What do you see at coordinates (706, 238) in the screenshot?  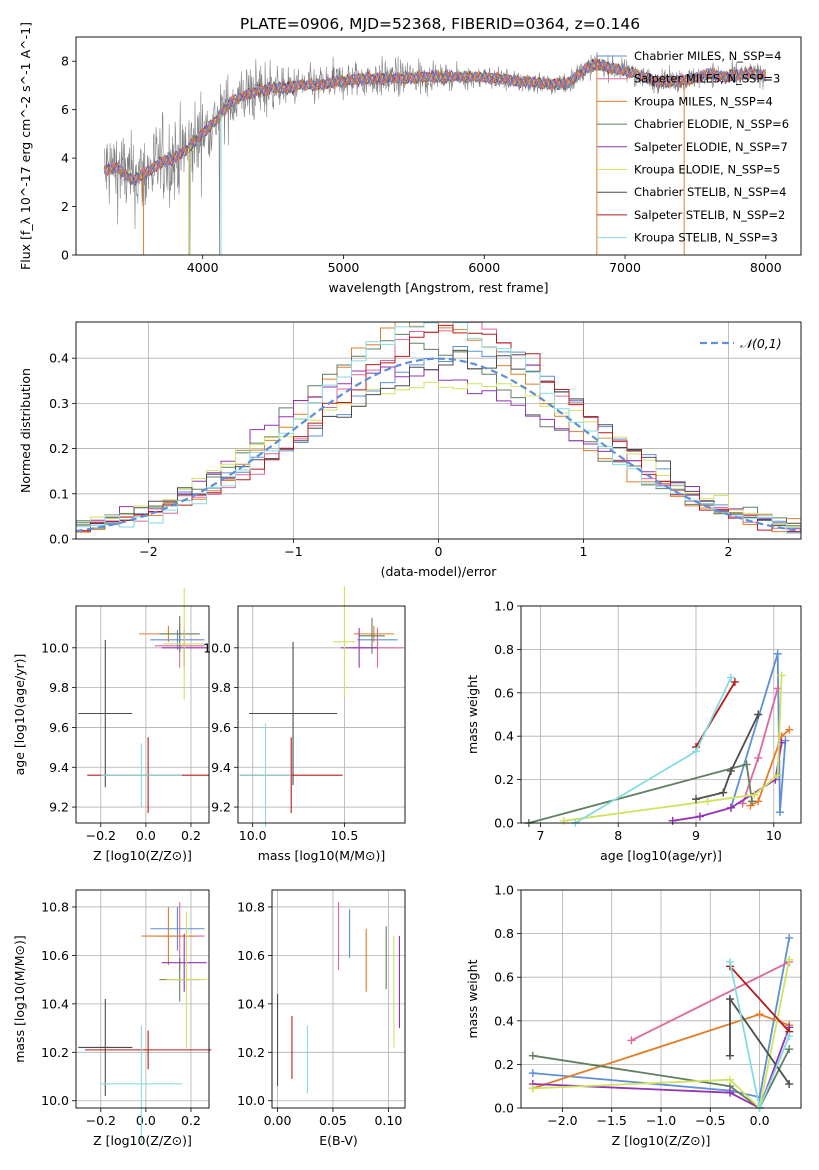 I see `legend-label: Kroupa STELIB, N_SSP=3` at bounding box center [706, 238].